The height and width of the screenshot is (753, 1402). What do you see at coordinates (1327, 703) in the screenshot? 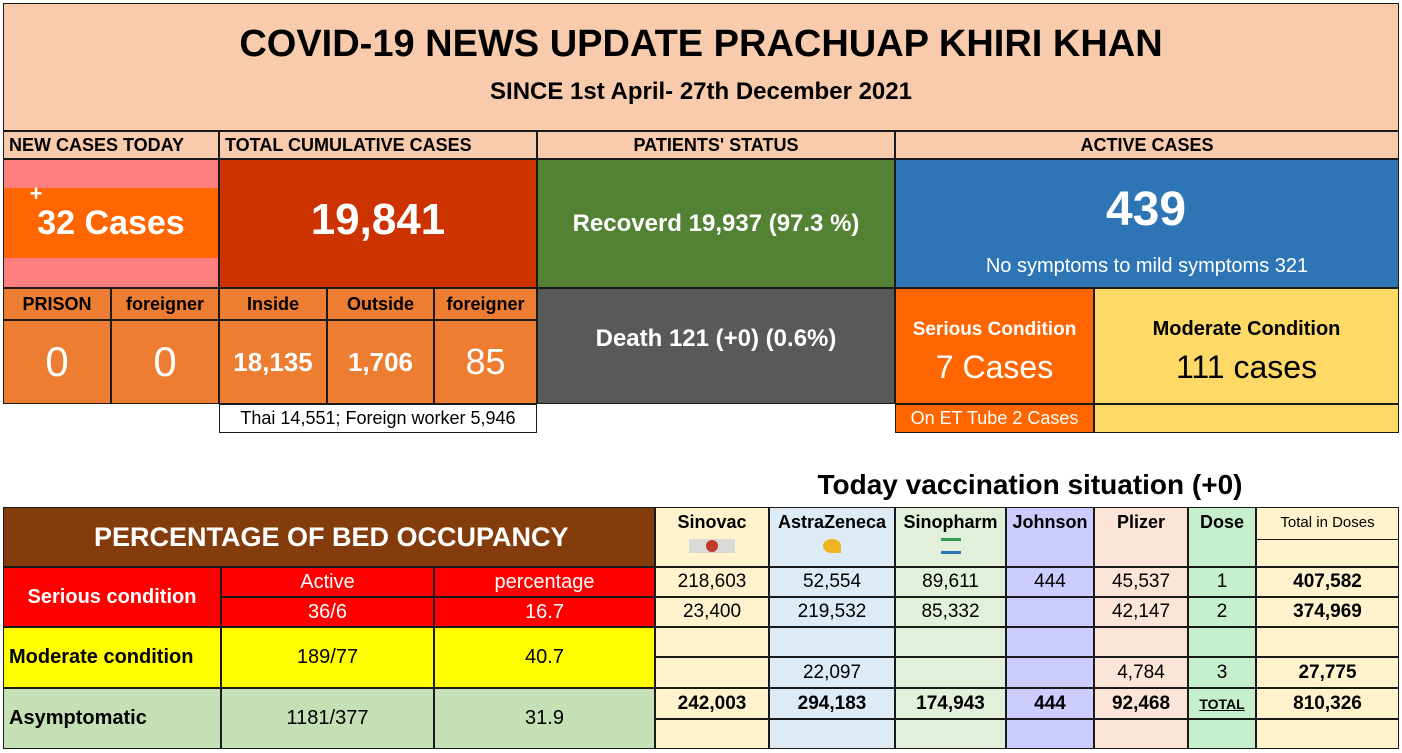
I see `vax-cell-total-row-5: 810,326` at bounding box center [1327, 703].